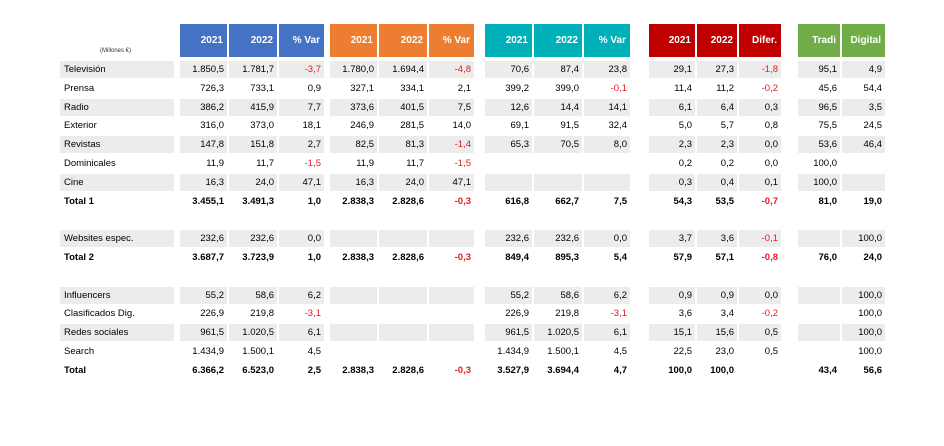  What do you see at coordinates (212, 125) in the screenshot?
I see `table-cell: 316,0` at bounding box center [212, 125].